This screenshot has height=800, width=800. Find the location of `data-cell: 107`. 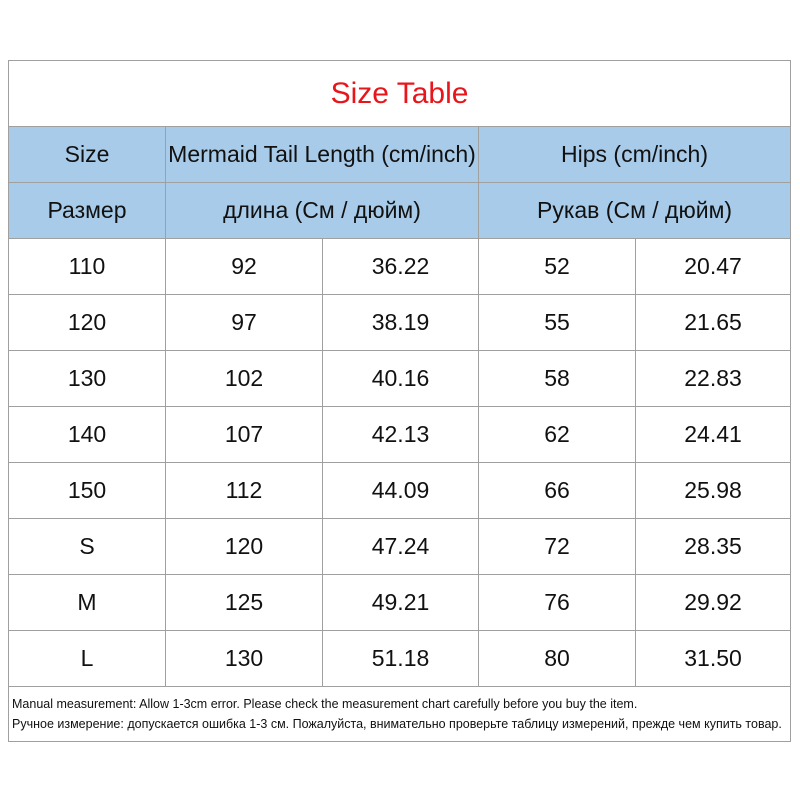

data-cell: 107 is located at coordinates (244, 434).